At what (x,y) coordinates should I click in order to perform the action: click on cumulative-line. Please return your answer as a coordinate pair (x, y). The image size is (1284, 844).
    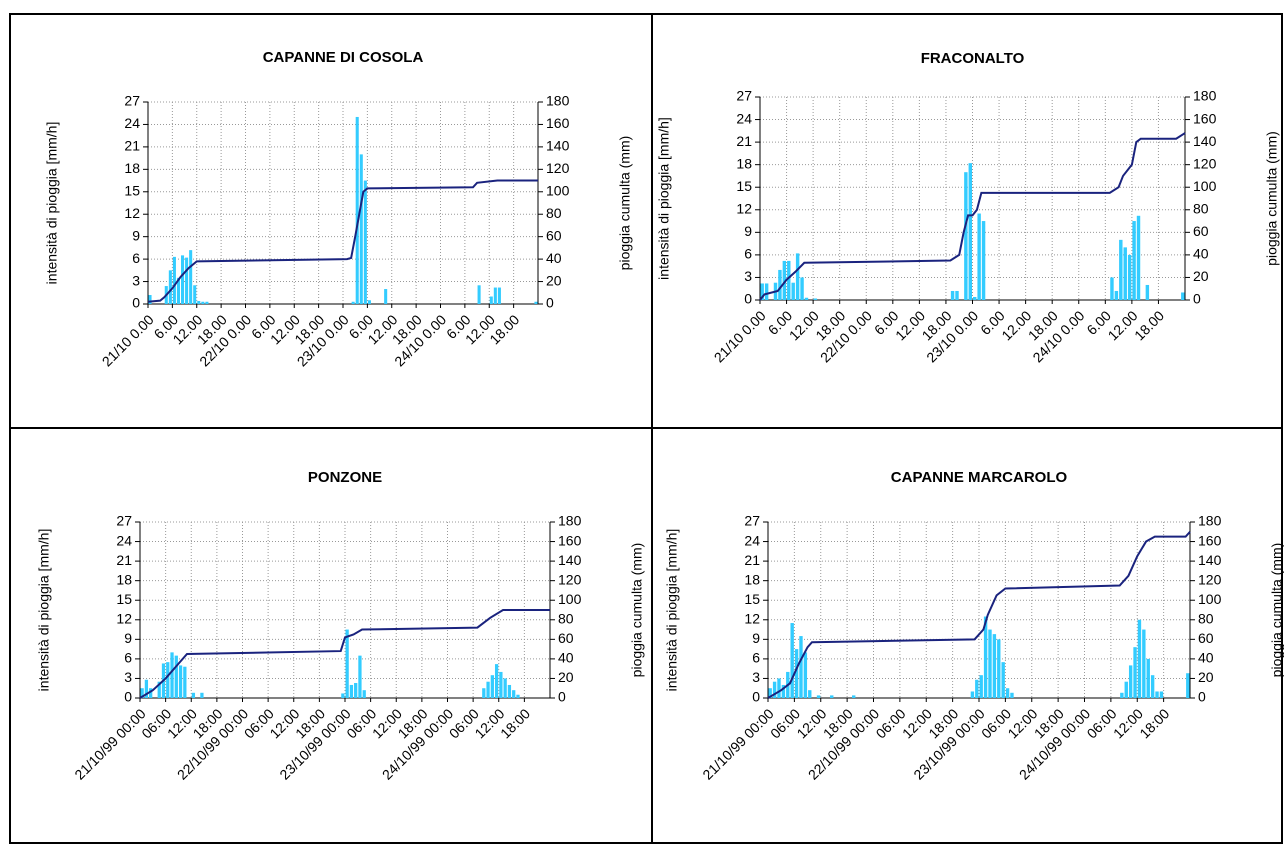
    Looking at the image, I should click on (342, 241).